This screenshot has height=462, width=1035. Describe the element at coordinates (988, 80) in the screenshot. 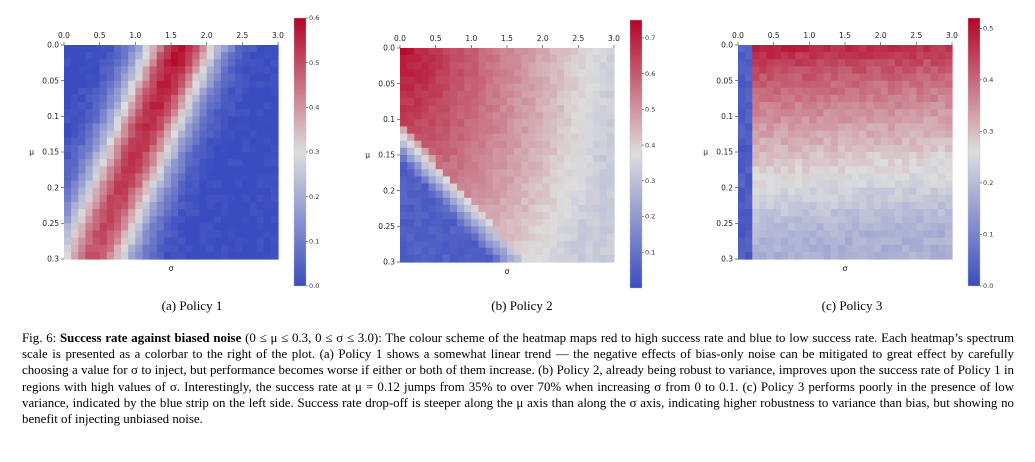

I see `colorbar-tick-label: 0.4` at that location.